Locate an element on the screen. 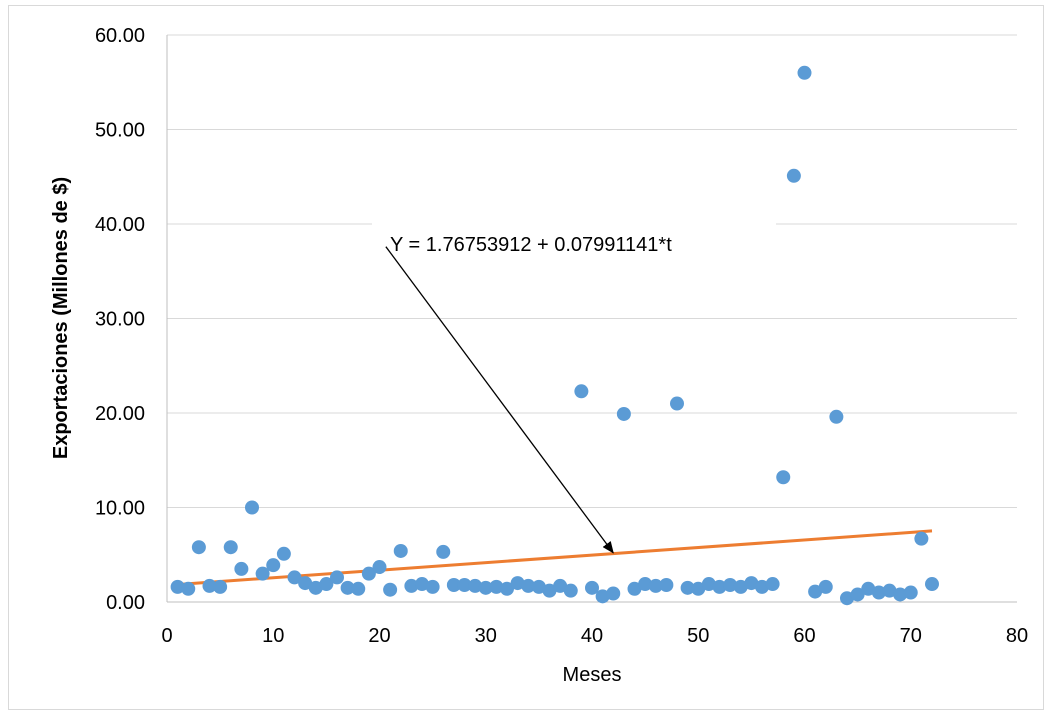 Image resolution: width=1054 pixels, height=718 pixels. y-tick-label: 40.00 is located at coordinates (120, 225).